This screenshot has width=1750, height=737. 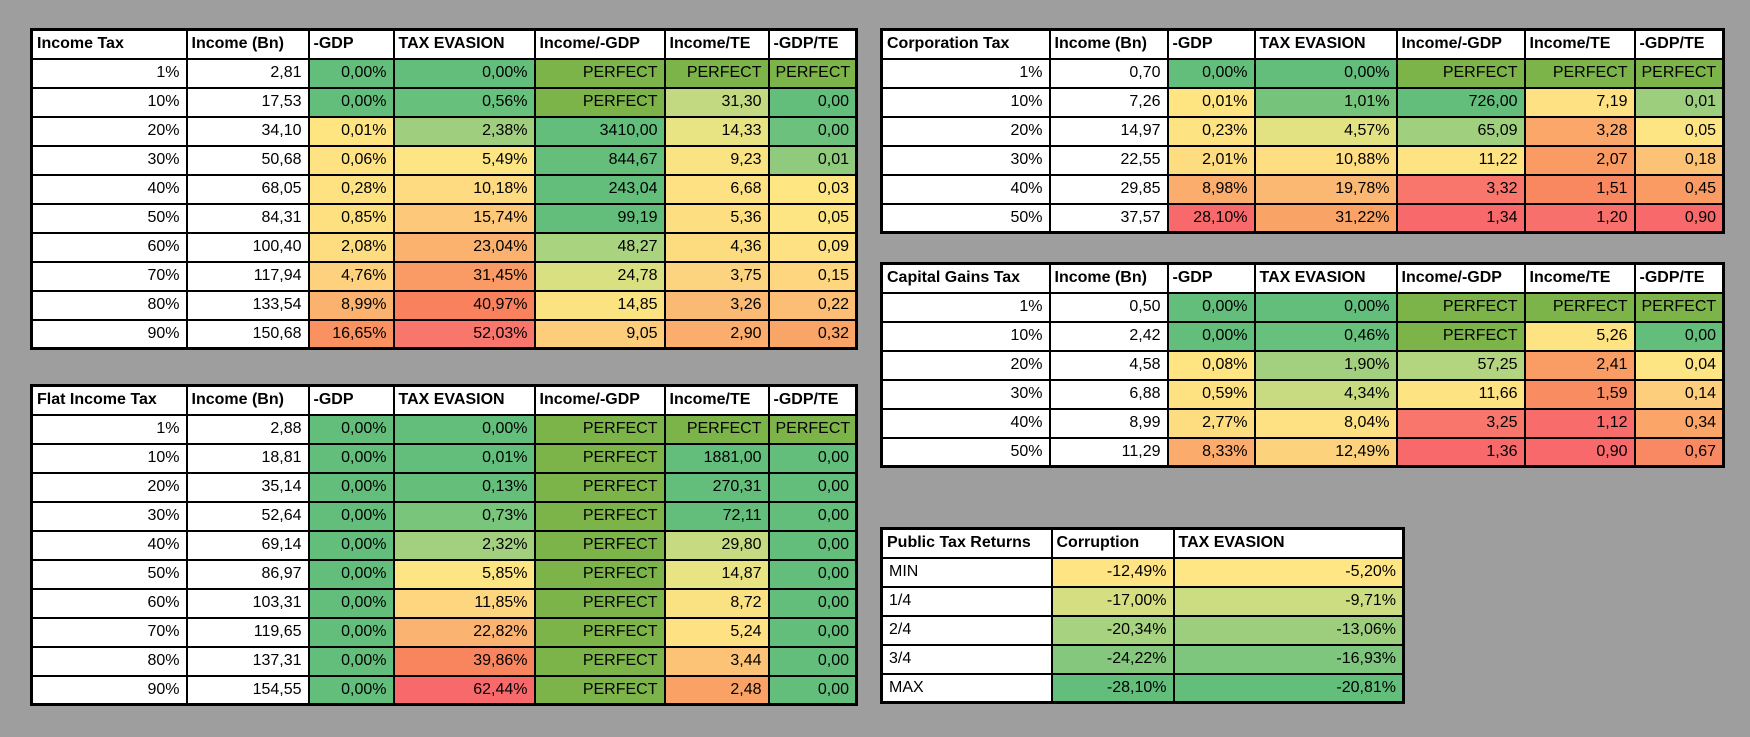 What do you see at coordinates (1325, 336) in the screenshot?
I see `capital-gains-tax-value-cell: 0,46%` at bounding box center [1325, 336].